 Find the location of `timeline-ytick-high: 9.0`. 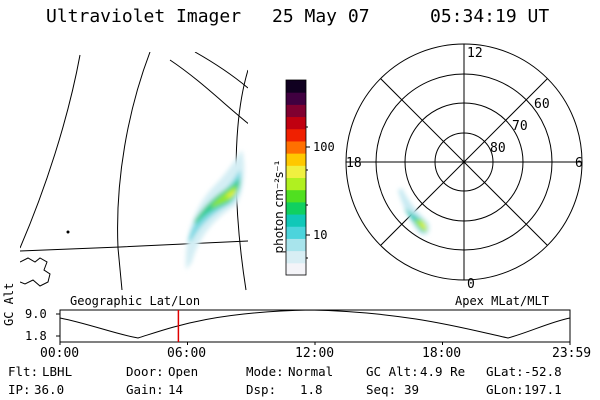

timeline-ytick-high: 9.0 is located at coordinates (36, 314).